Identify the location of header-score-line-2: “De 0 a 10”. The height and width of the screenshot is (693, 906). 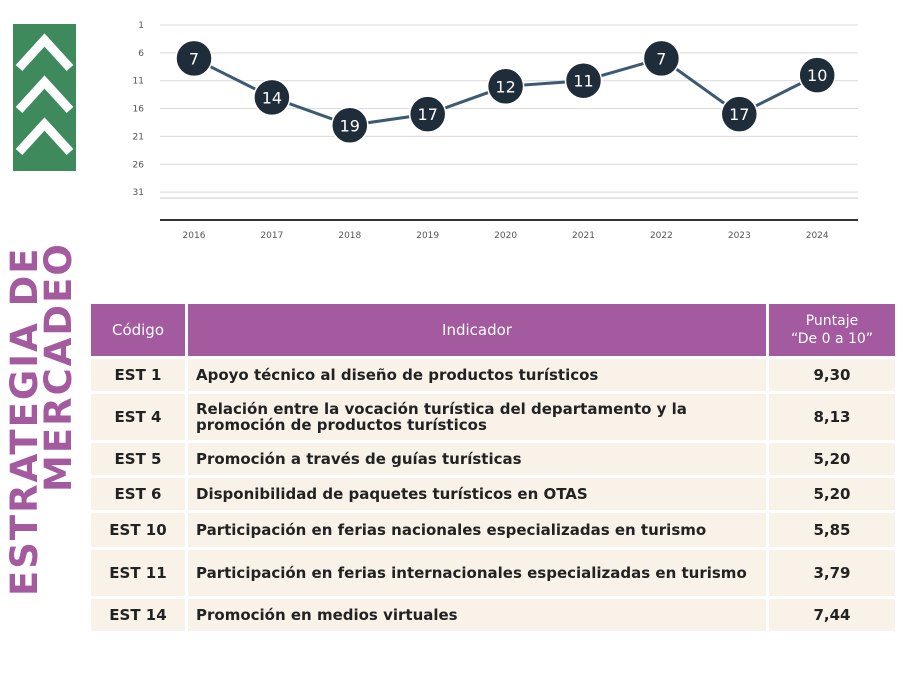
(832, 339).